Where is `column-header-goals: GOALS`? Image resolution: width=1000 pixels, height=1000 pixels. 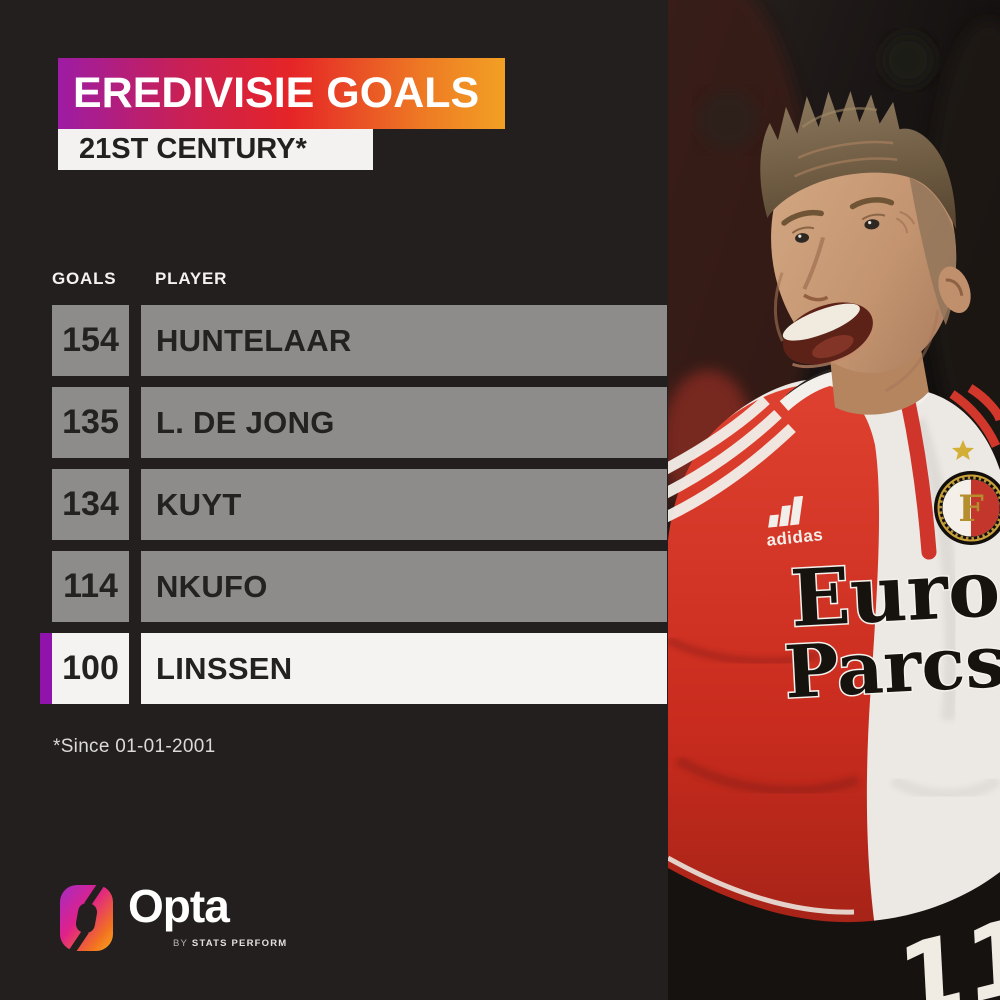 column-header-goals: GOALS is located at coordinates (84, 278).